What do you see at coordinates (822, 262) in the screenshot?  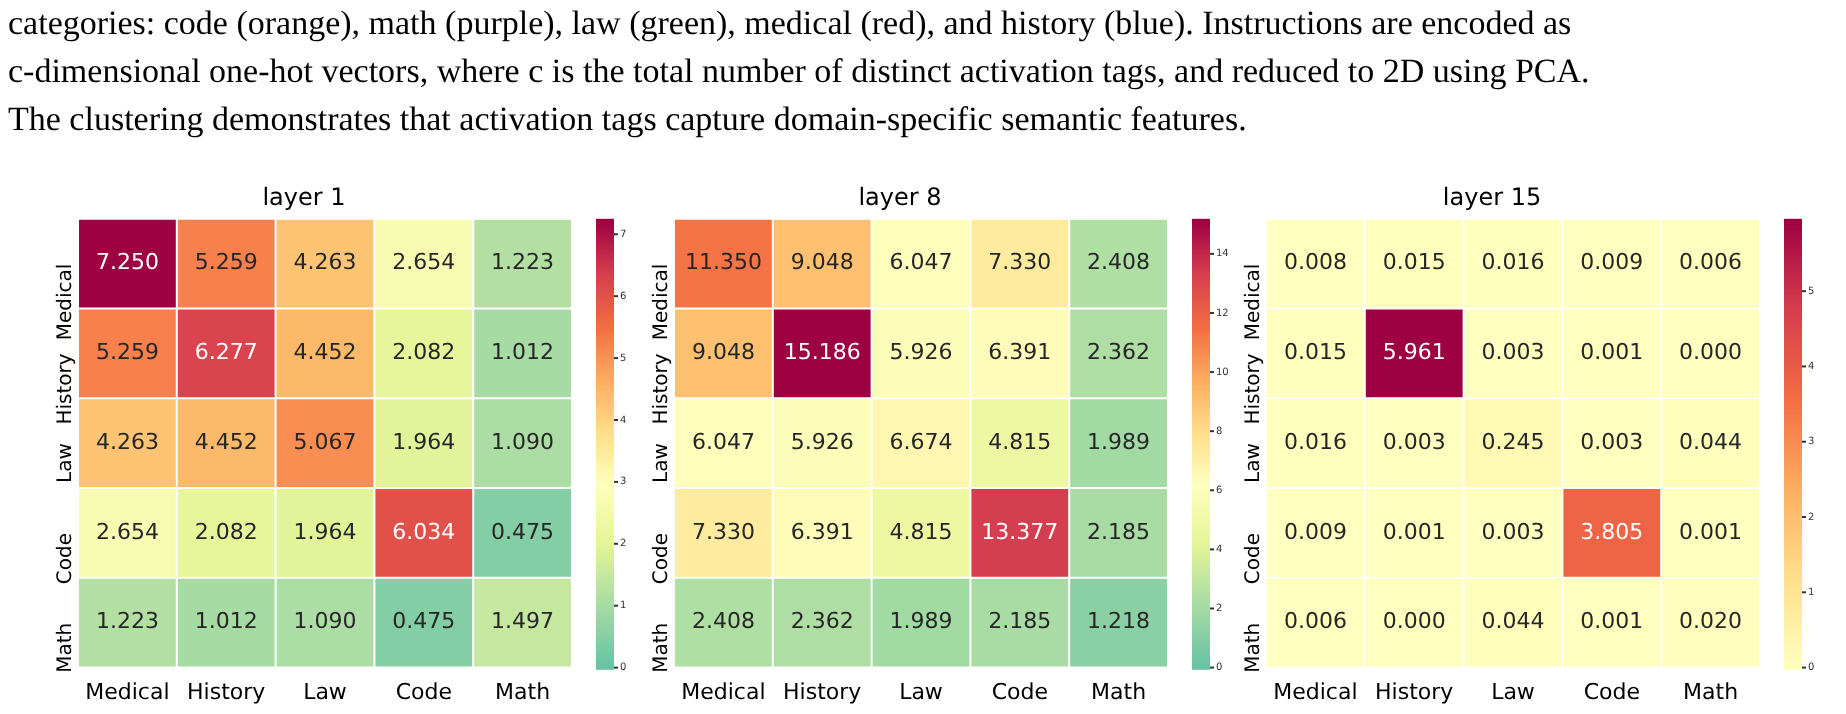 I see `data-label: 9.048` at bounding box center [822, 262].